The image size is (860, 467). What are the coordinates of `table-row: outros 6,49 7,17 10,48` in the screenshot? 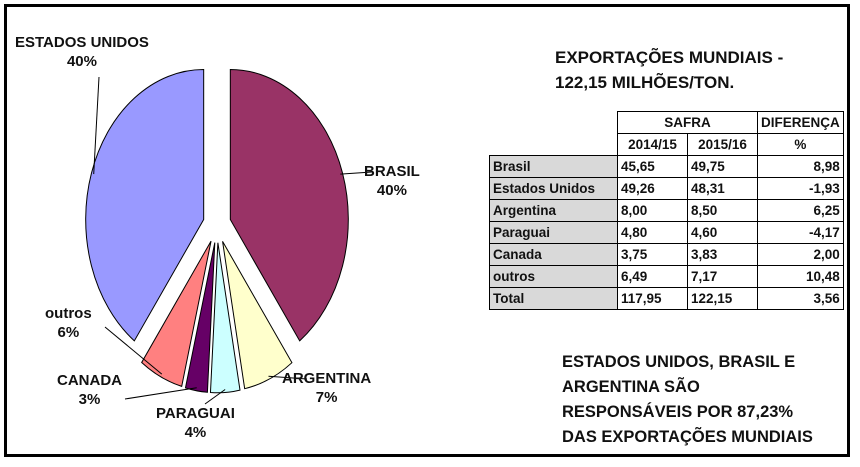 It's located at (666, 276).